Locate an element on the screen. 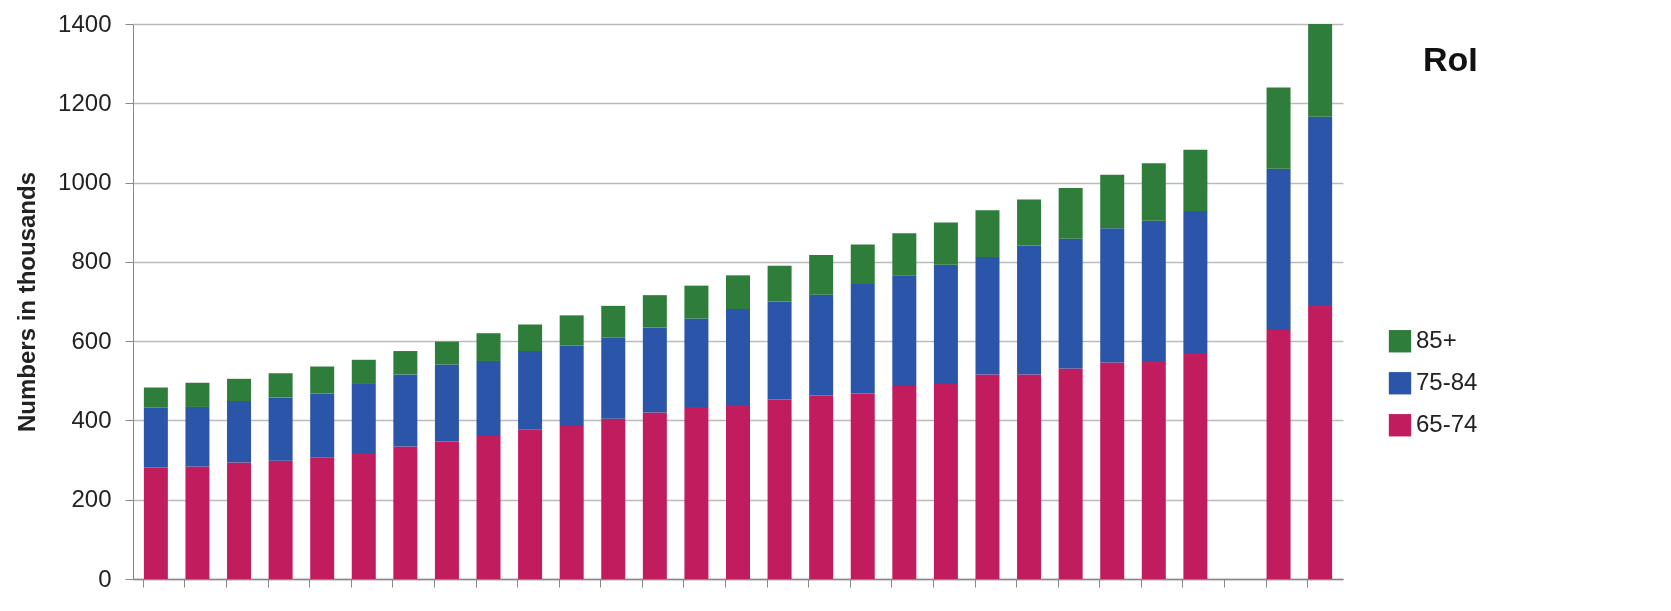  y-tick-label: 800 is located at coordinates (91, 261).